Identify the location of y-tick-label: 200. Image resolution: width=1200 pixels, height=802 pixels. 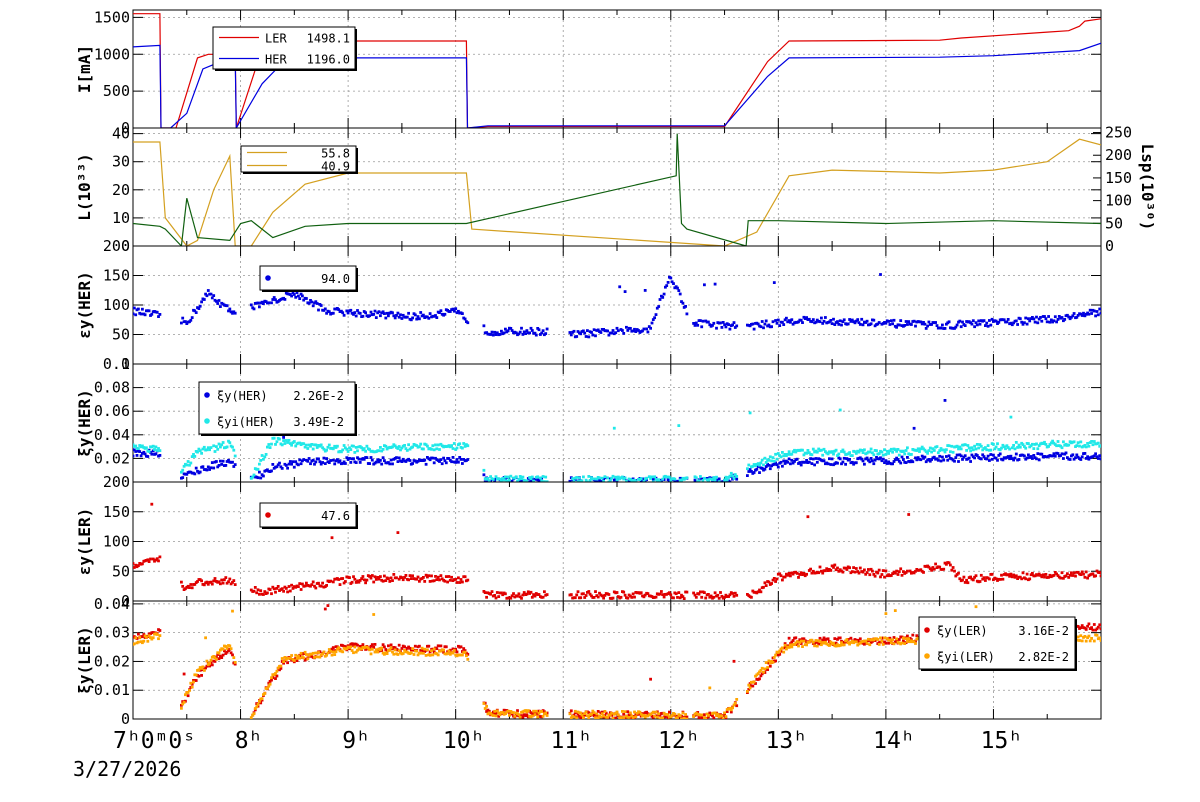
(116, 246).